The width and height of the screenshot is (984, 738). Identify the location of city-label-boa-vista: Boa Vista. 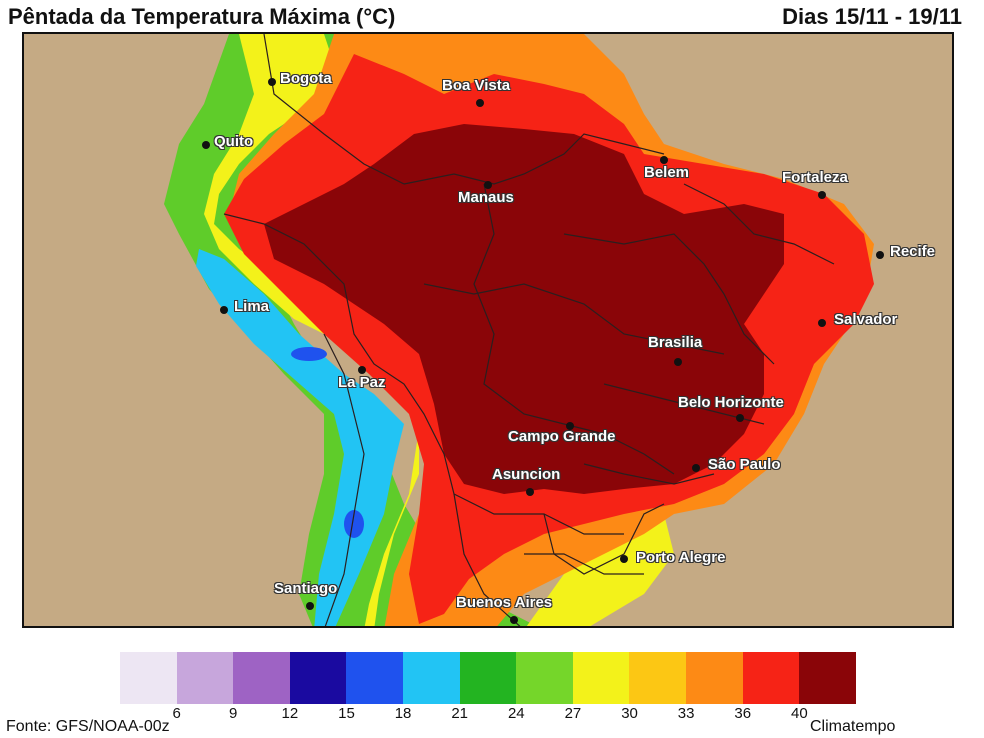
(476, 85).